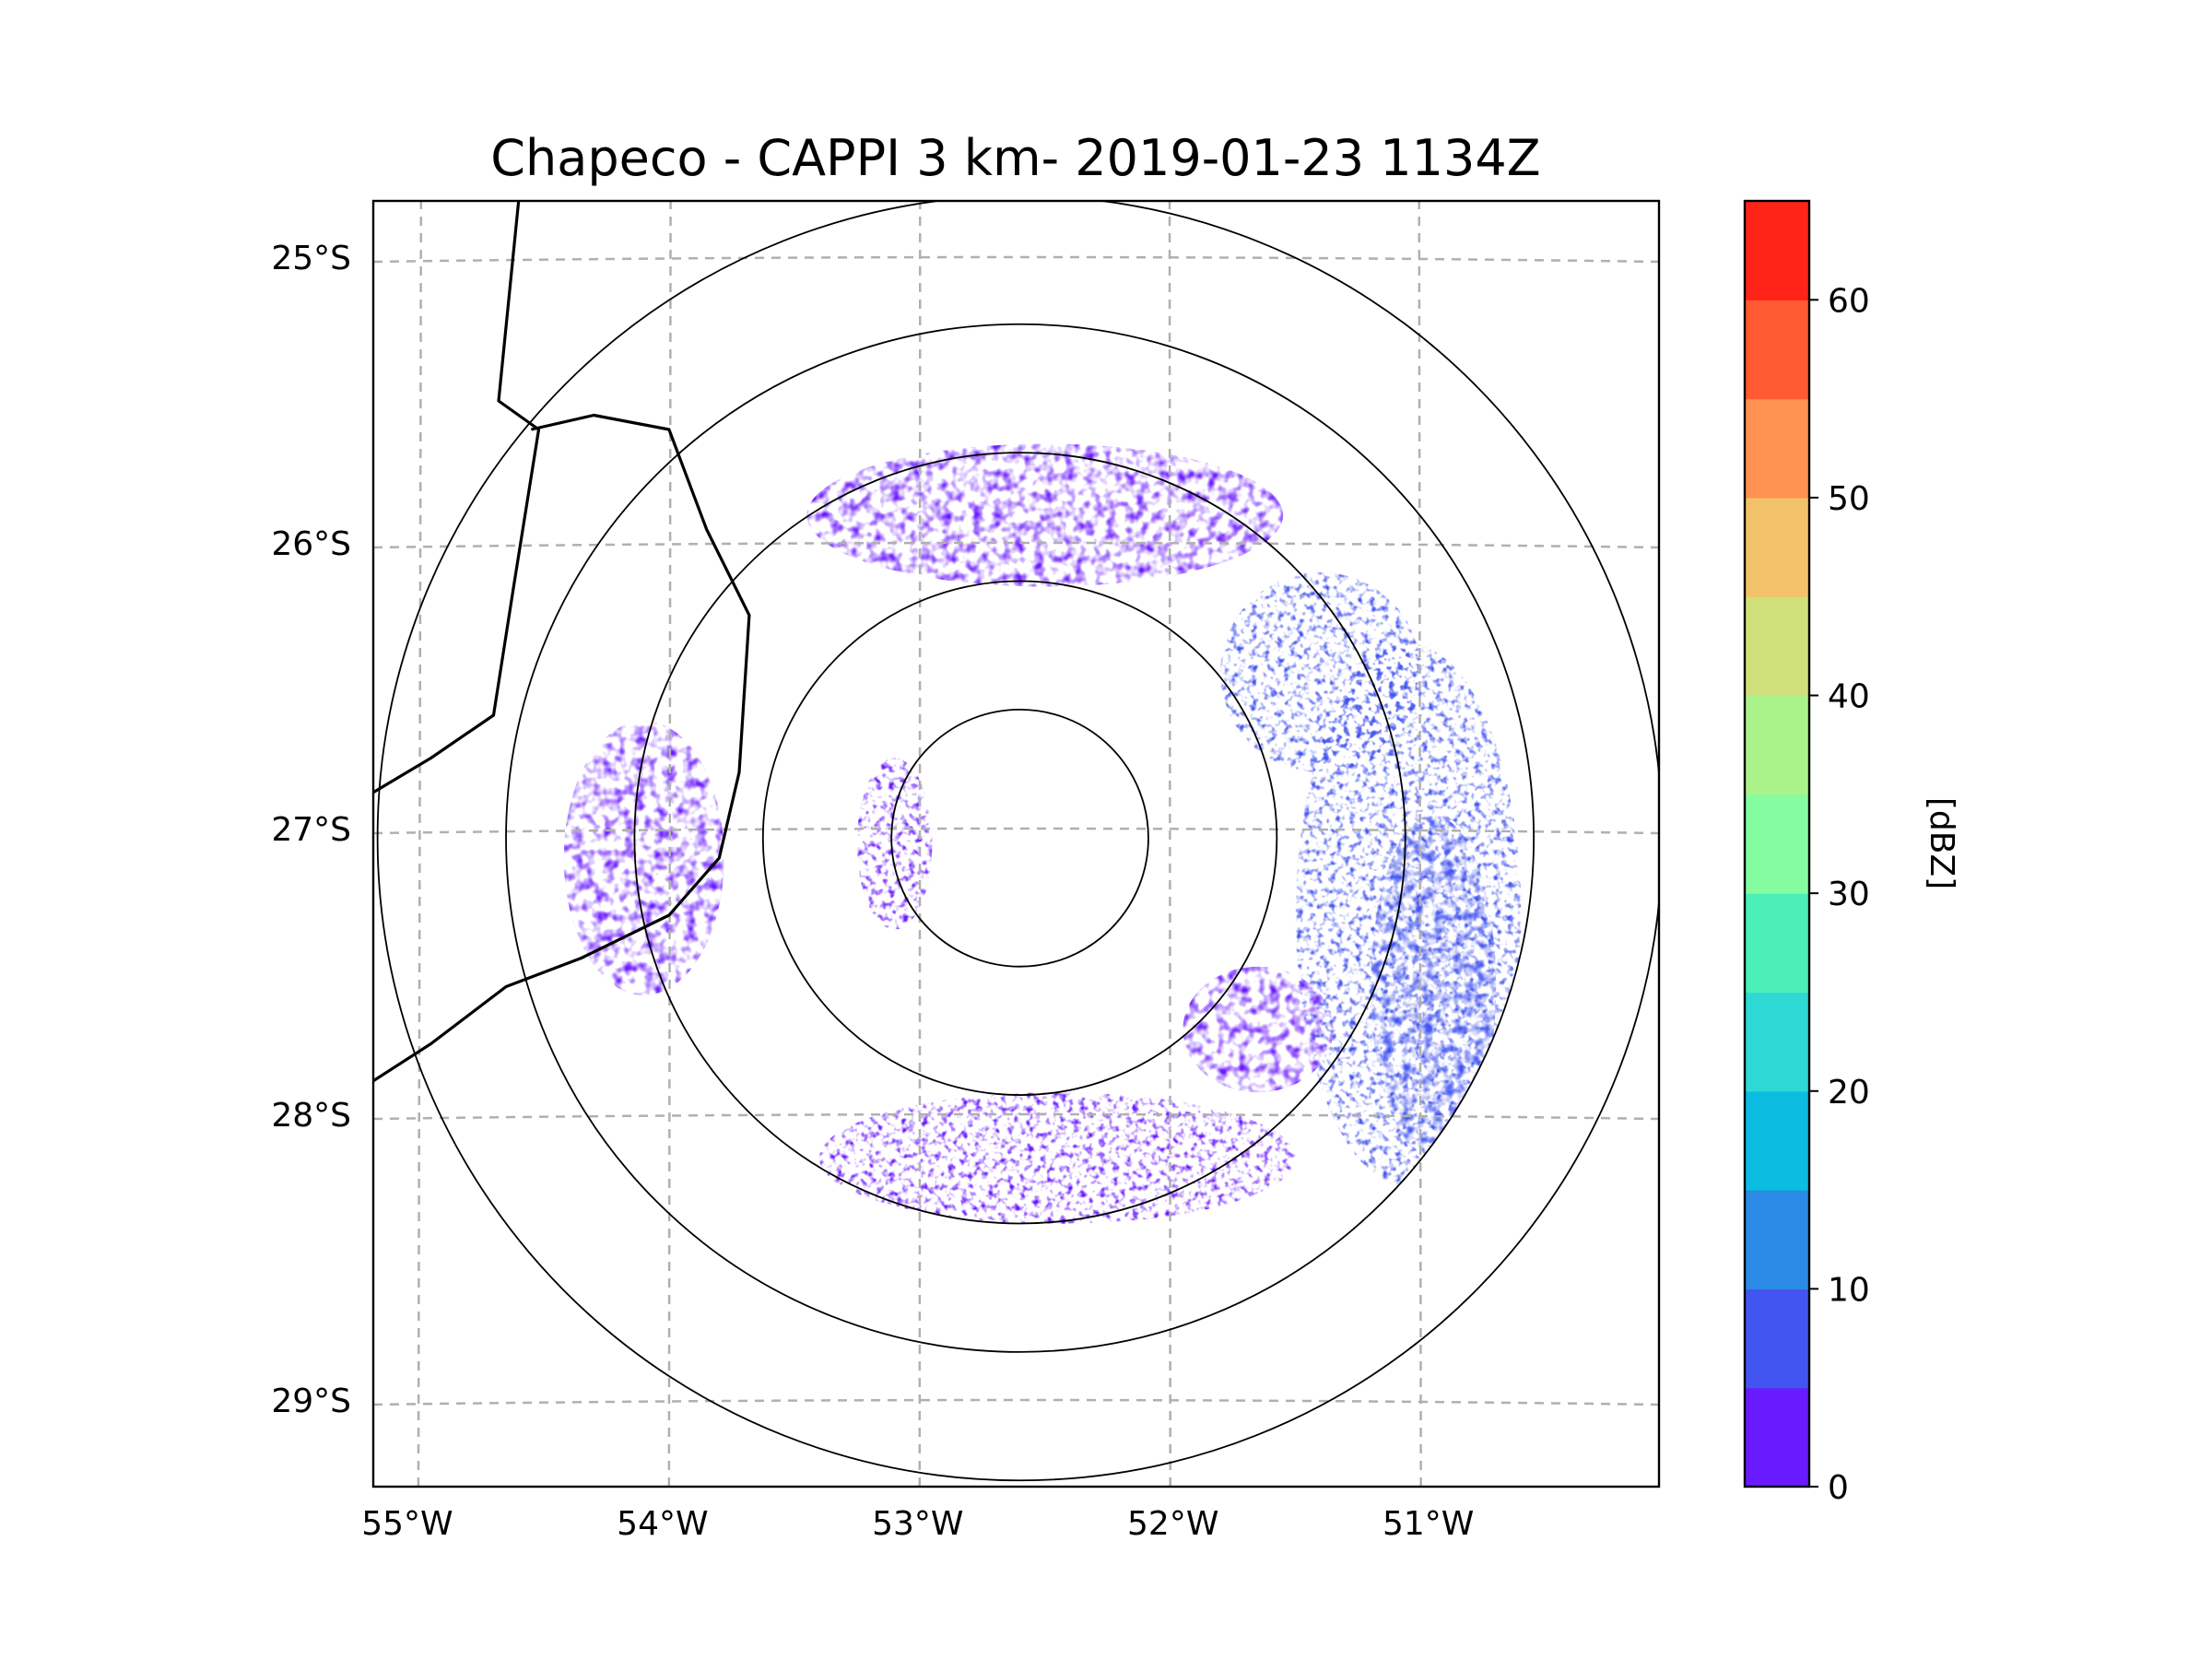 The height and width of the screenshot is (1659, 2212). I want to click on colorbar-tick-label: 30, so click(1849, 894).